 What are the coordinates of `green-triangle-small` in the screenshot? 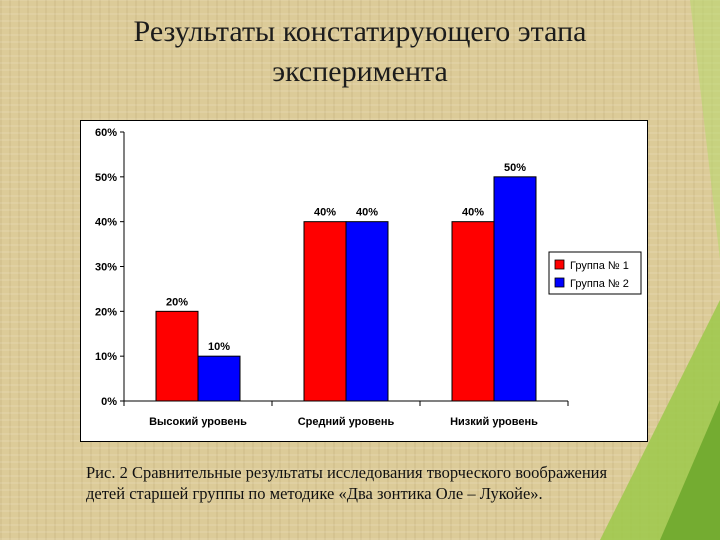 It's located at (690, 470).